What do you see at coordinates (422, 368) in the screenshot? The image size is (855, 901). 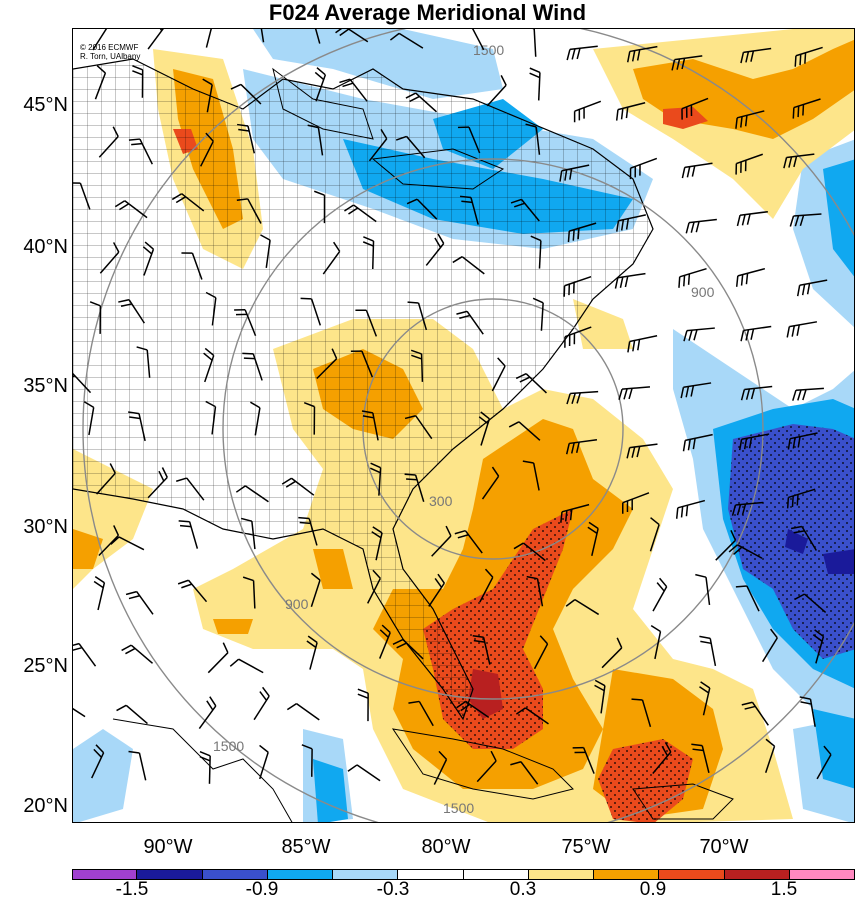 I see `wind-barb` at bounding box center [422, 368].